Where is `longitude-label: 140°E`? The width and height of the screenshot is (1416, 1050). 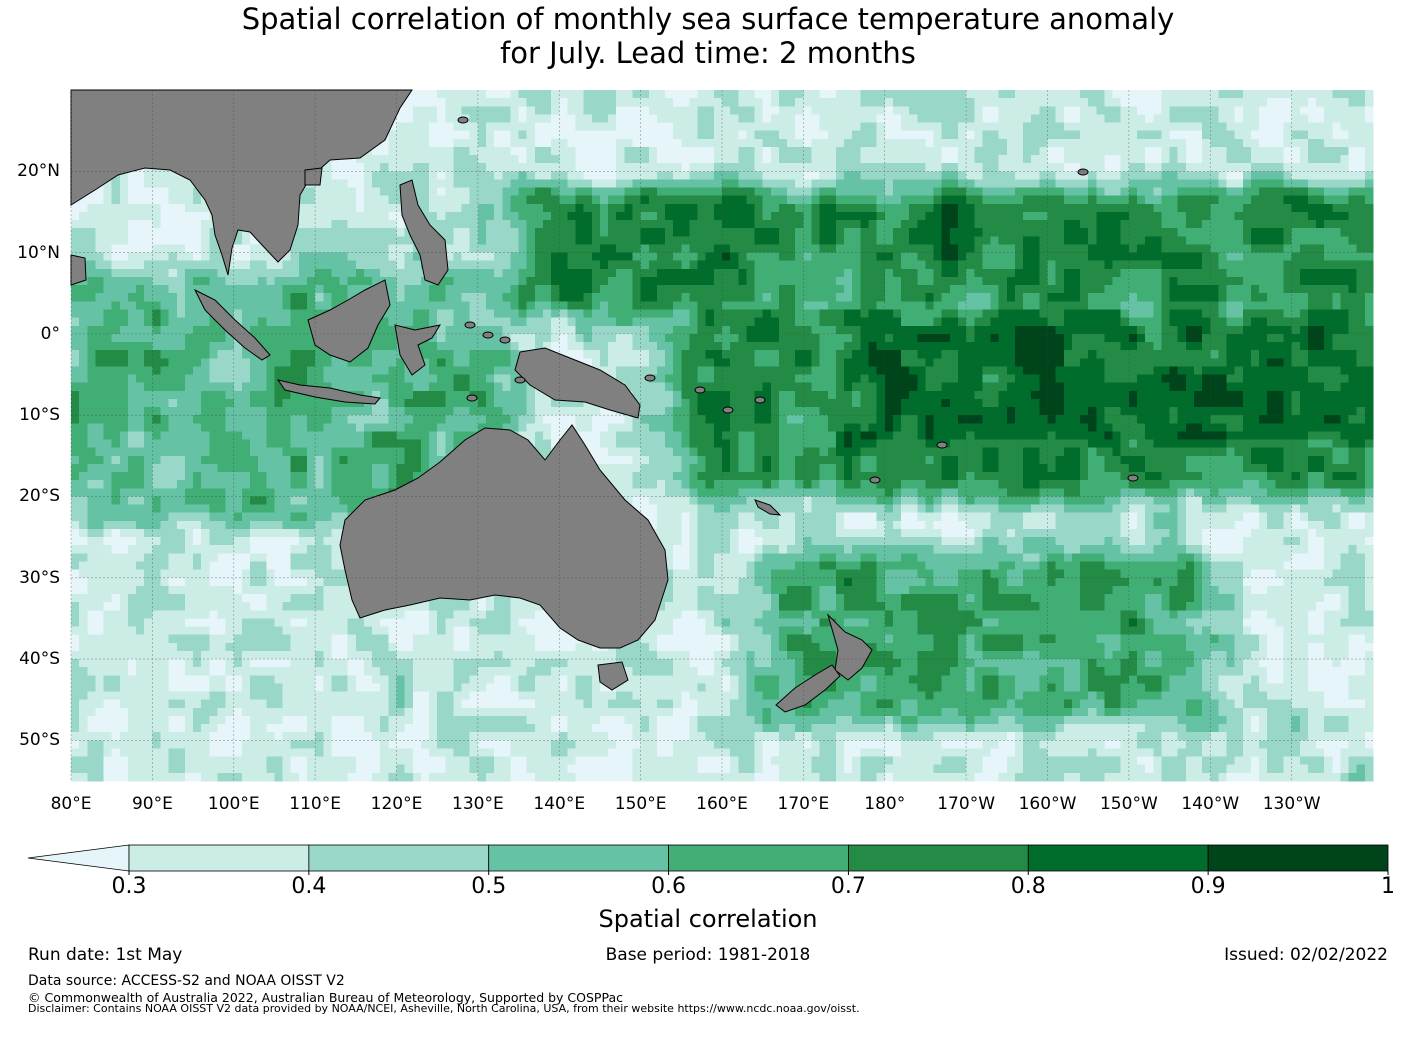
longitude-label: 140°E is located at coordinates (559, 804).